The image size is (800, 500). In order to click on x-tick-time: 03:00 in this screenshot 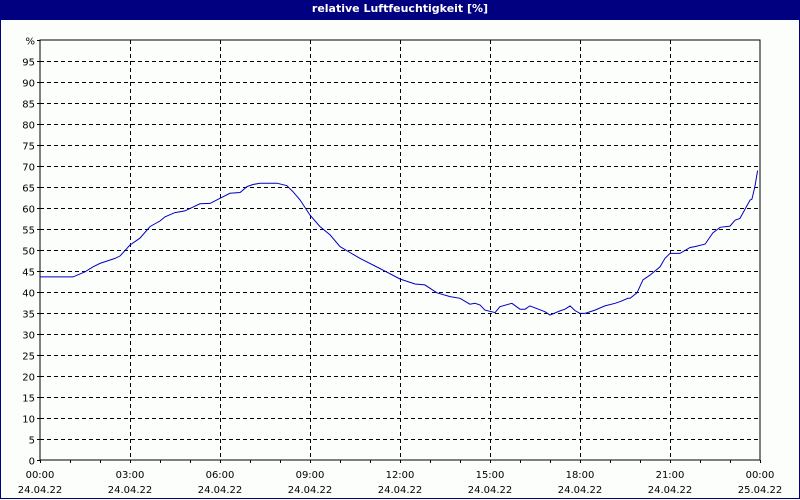, I will do `click(130, 475)`.